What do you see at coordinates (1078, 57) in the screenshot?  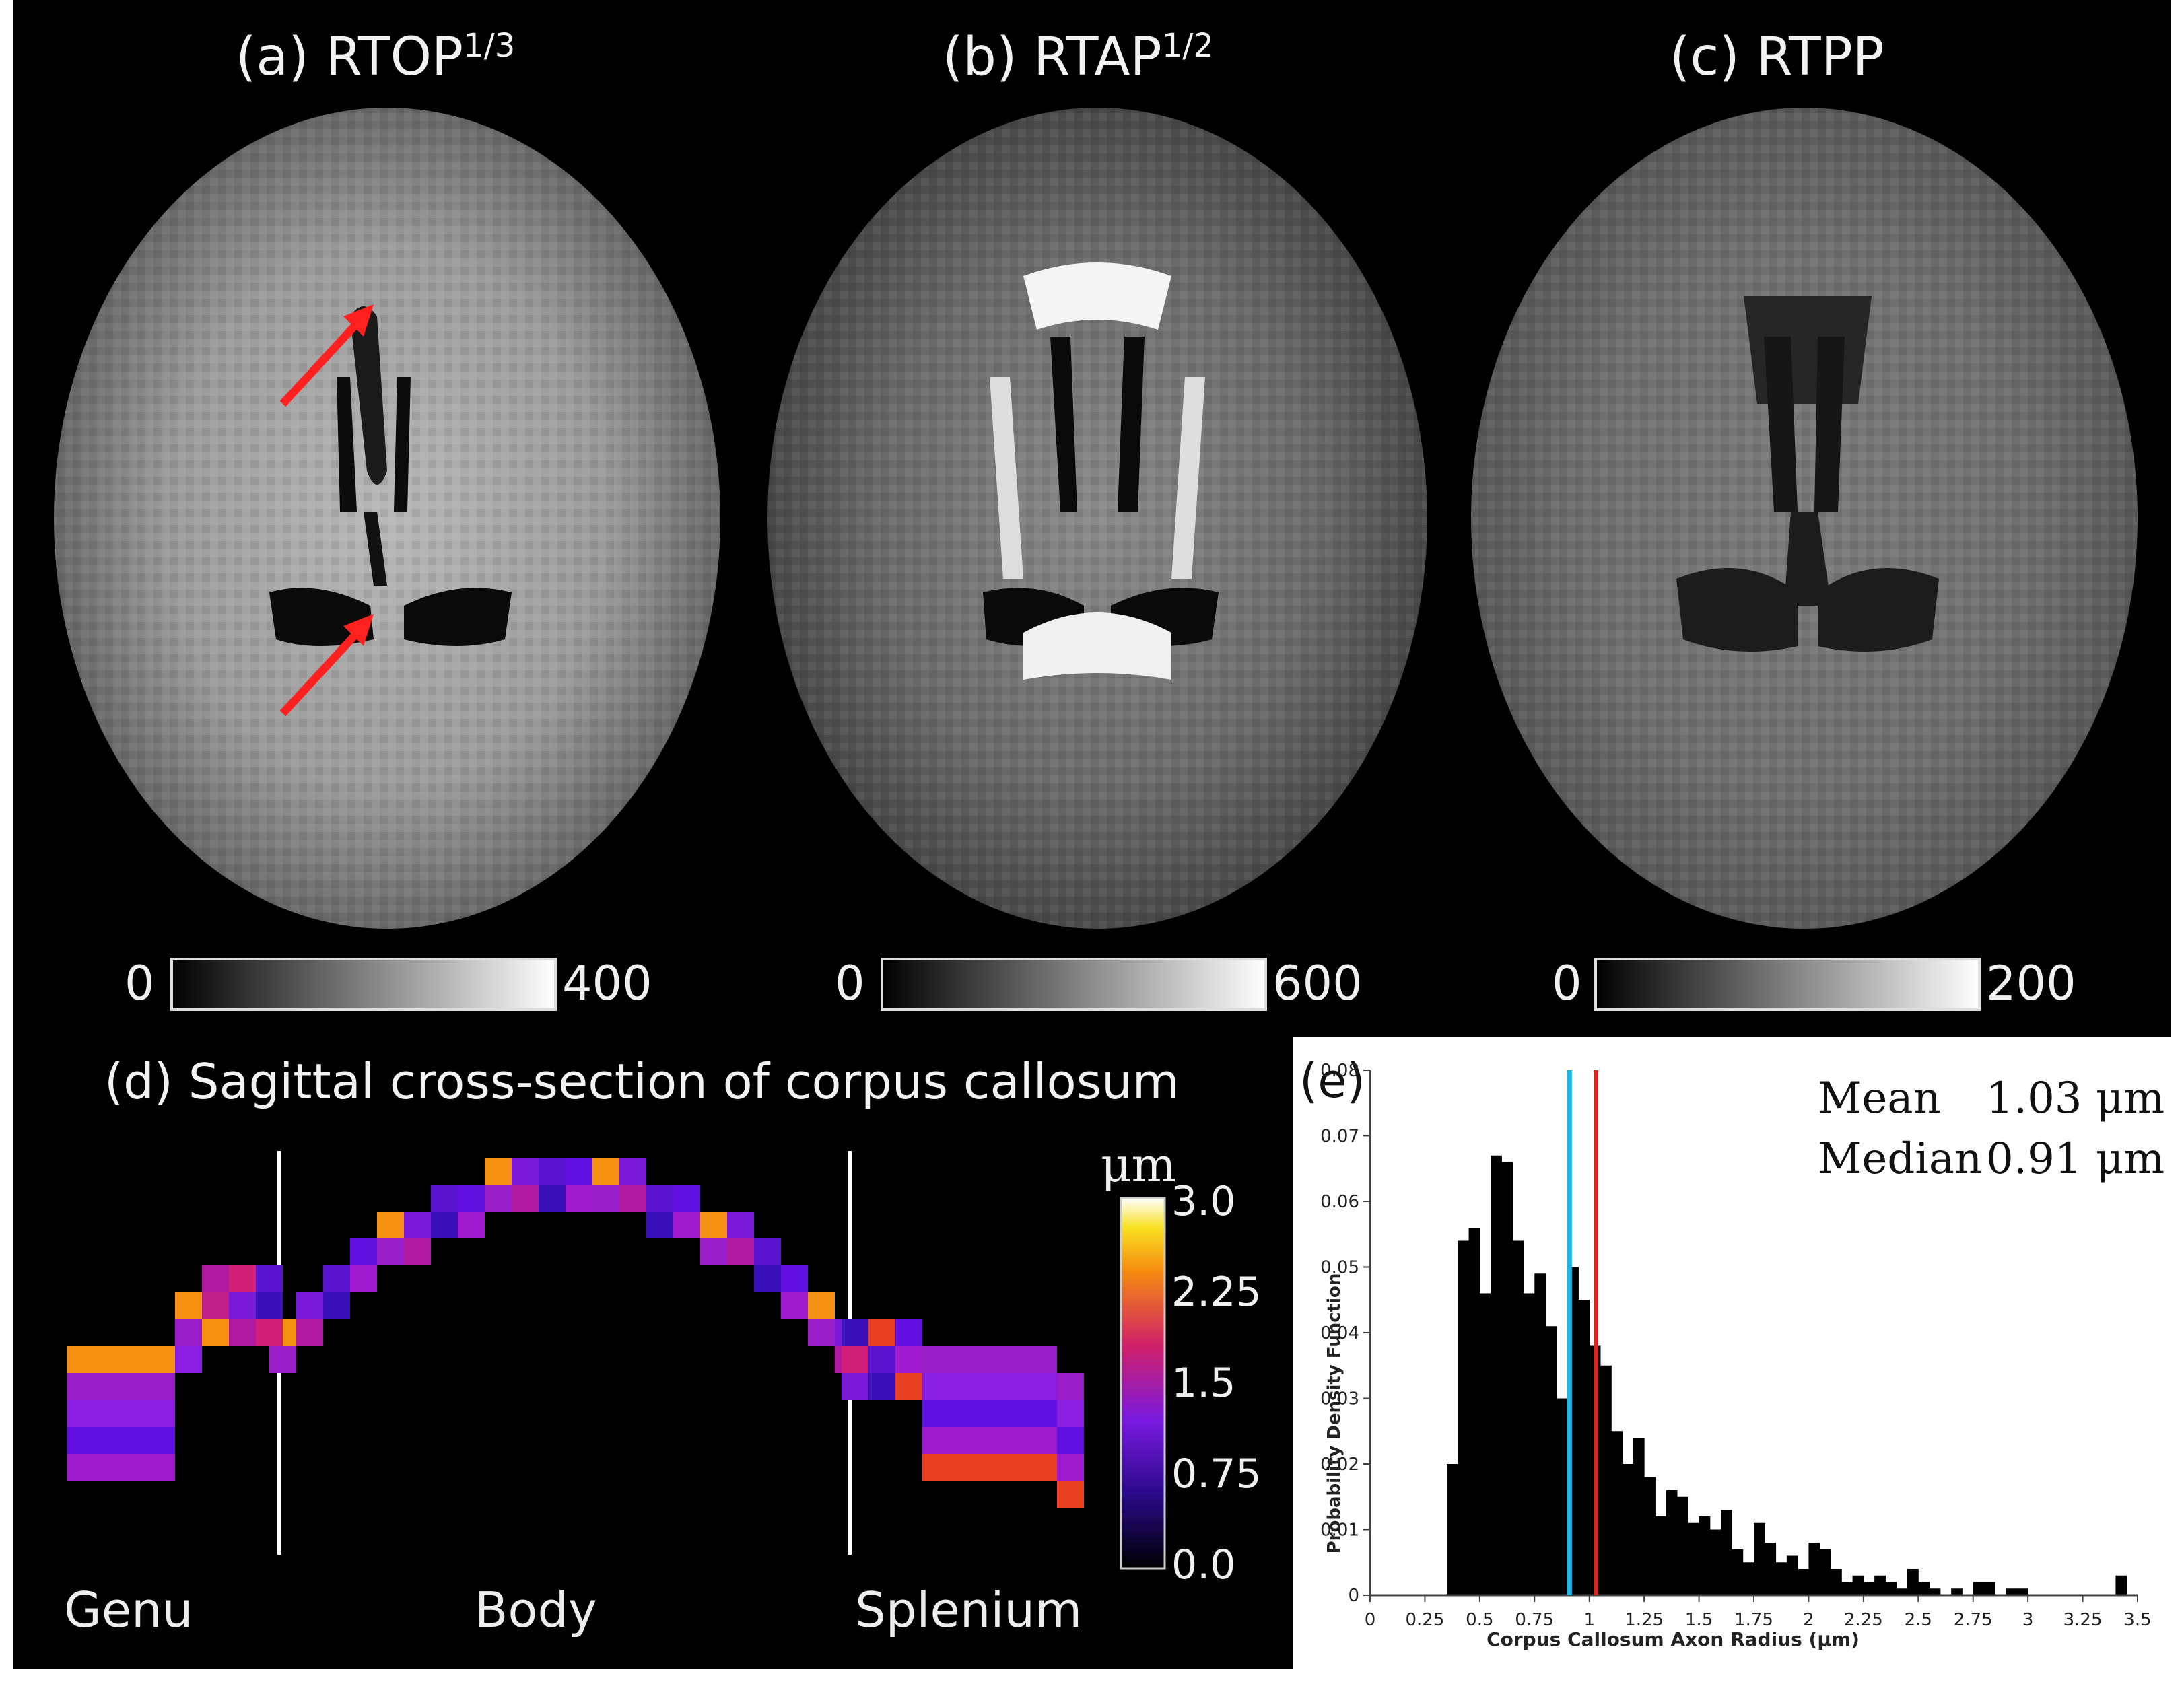 I see `panel-b-title: (b) RTAP1/2` at bounding box center [1078, 57].